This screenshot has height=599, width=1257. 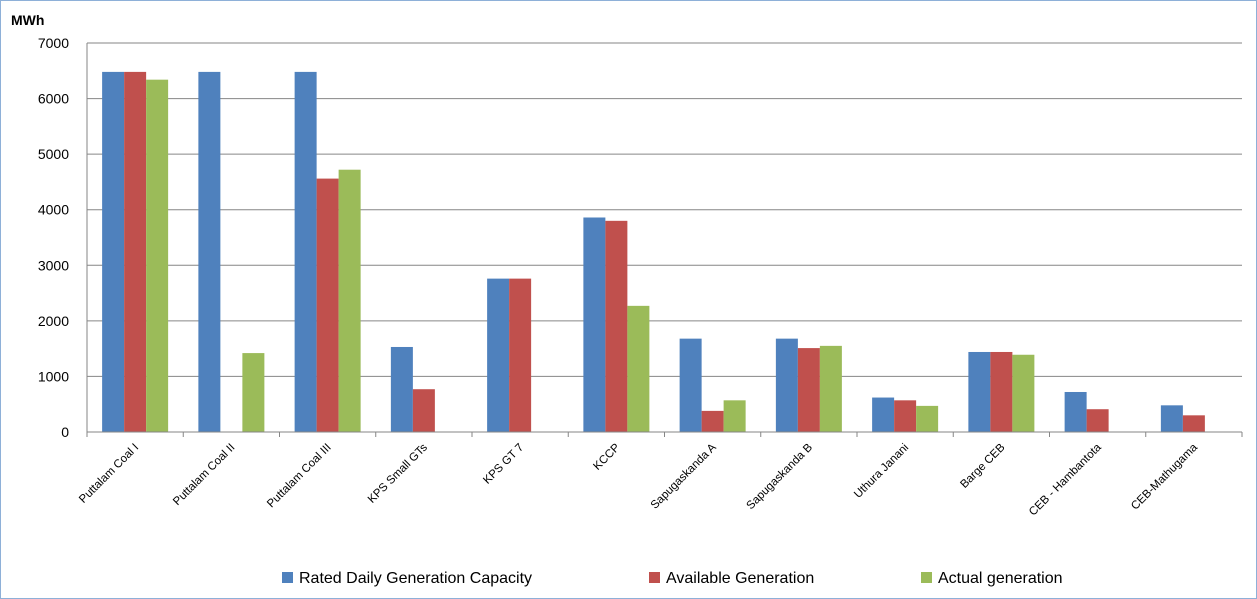 What do you see at coordinates (53, 265) in the screenshot?
I see `y-tick-label: 3000` at bounding box center [53, 265].